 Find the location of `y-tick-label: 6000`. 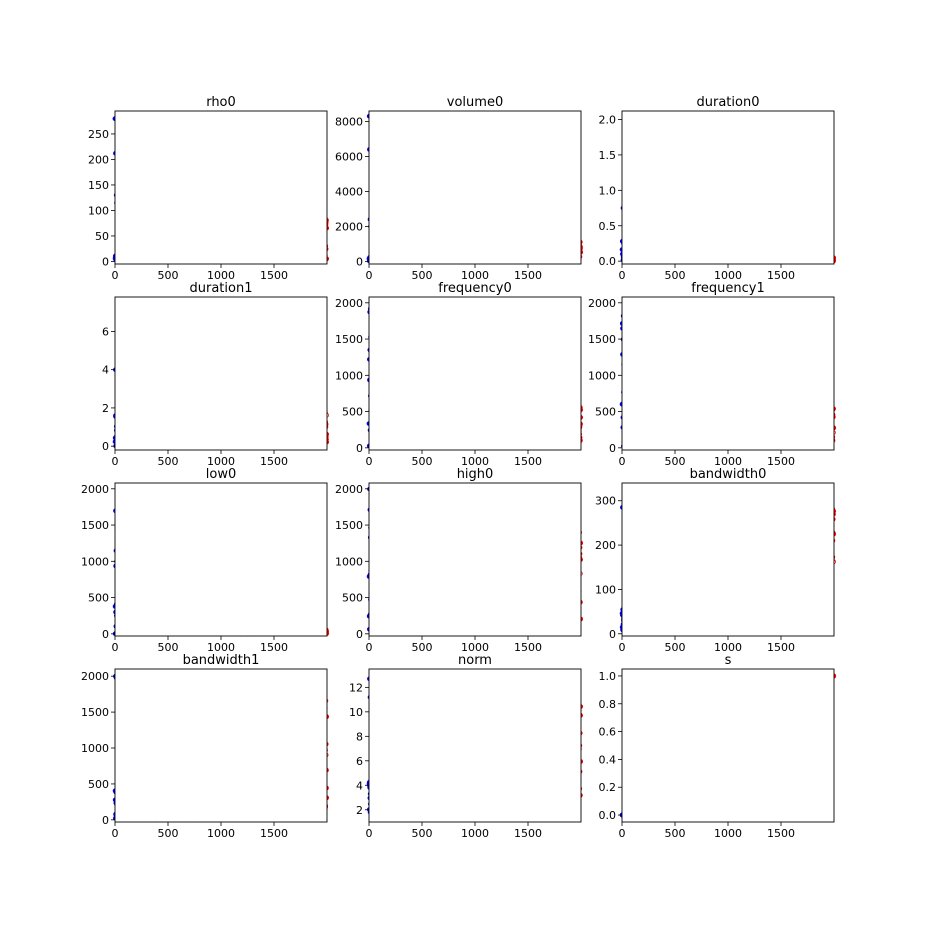

y-tick-label: 6000 is located at coordinates (349, 156).